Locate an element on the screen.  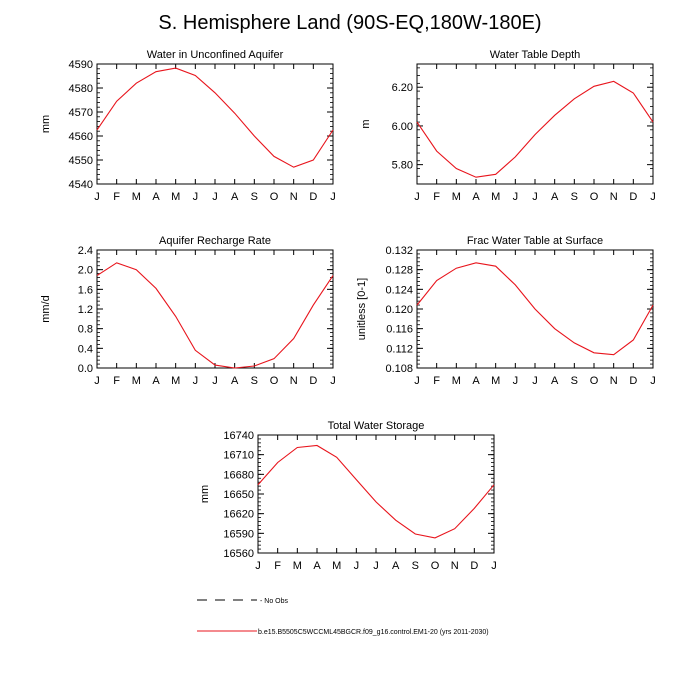
y-tick-label: 16590 is located at coordinates (238, 534).